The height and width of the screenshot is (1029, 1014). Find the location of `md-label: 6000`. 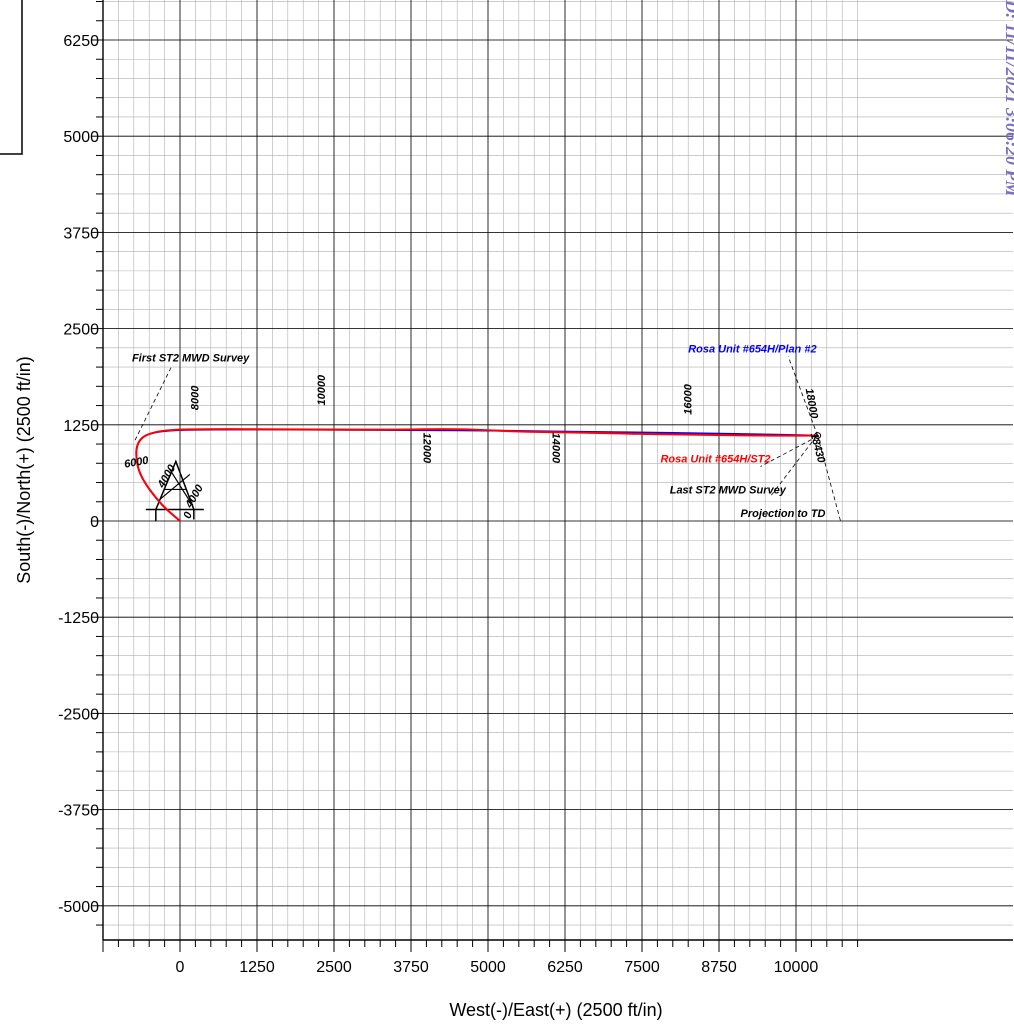

md-label: 6000 is located at coordinates (136, 462).